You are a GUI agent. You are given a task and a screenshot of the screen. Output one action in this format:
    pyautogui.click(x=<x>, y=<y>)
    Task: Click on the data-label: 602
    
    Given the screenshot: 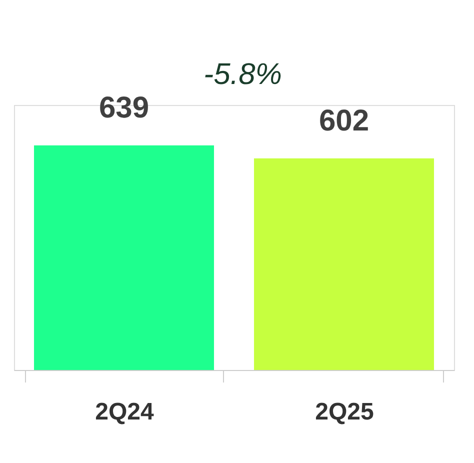 What is the action you would take?
    pyautogui.click(x=344, y=121)
    